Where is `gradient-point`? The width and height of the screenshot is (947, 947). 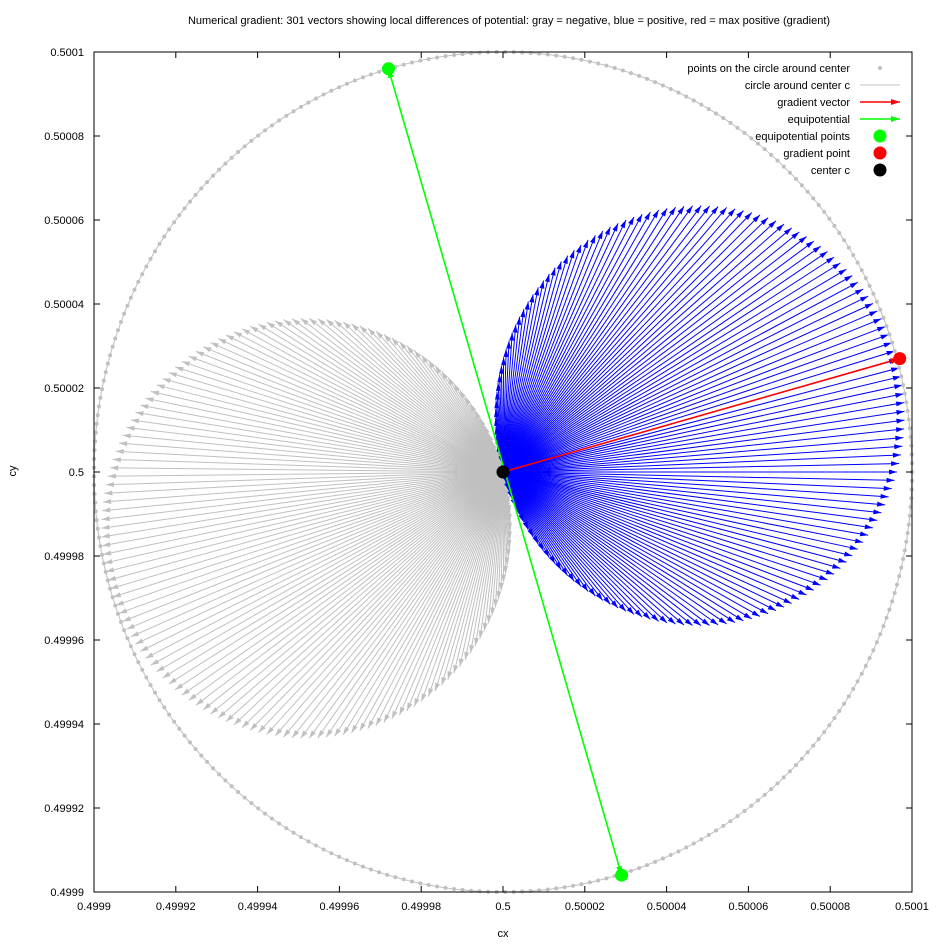 gradient-point is located at coordinates (900, 359).